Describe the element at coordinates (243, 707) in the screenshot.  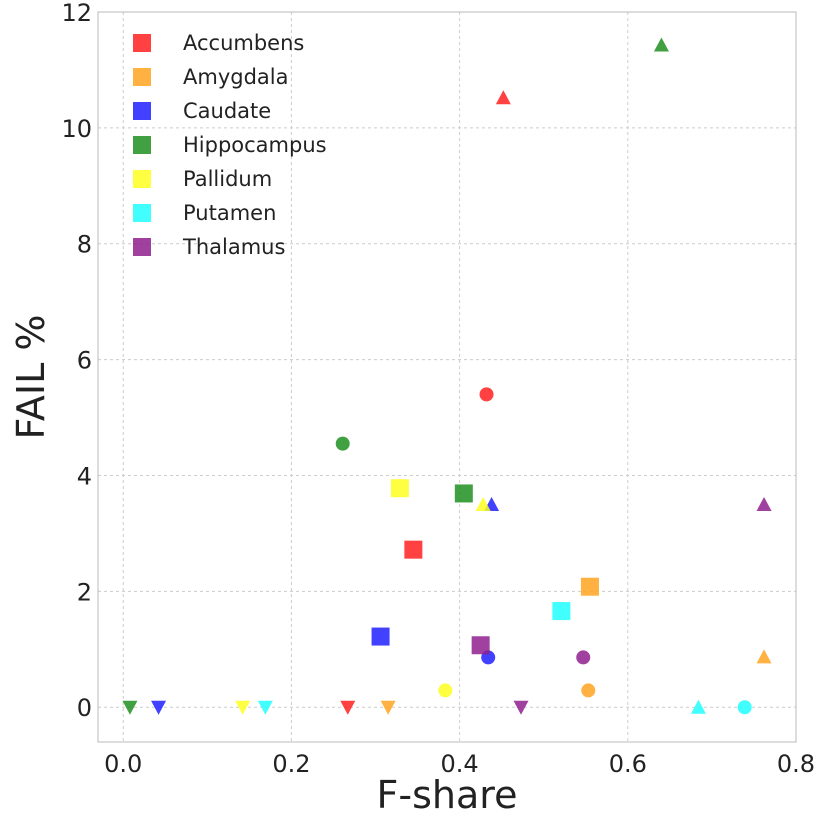
I see `pallidum-triangle-down-point` at that location.